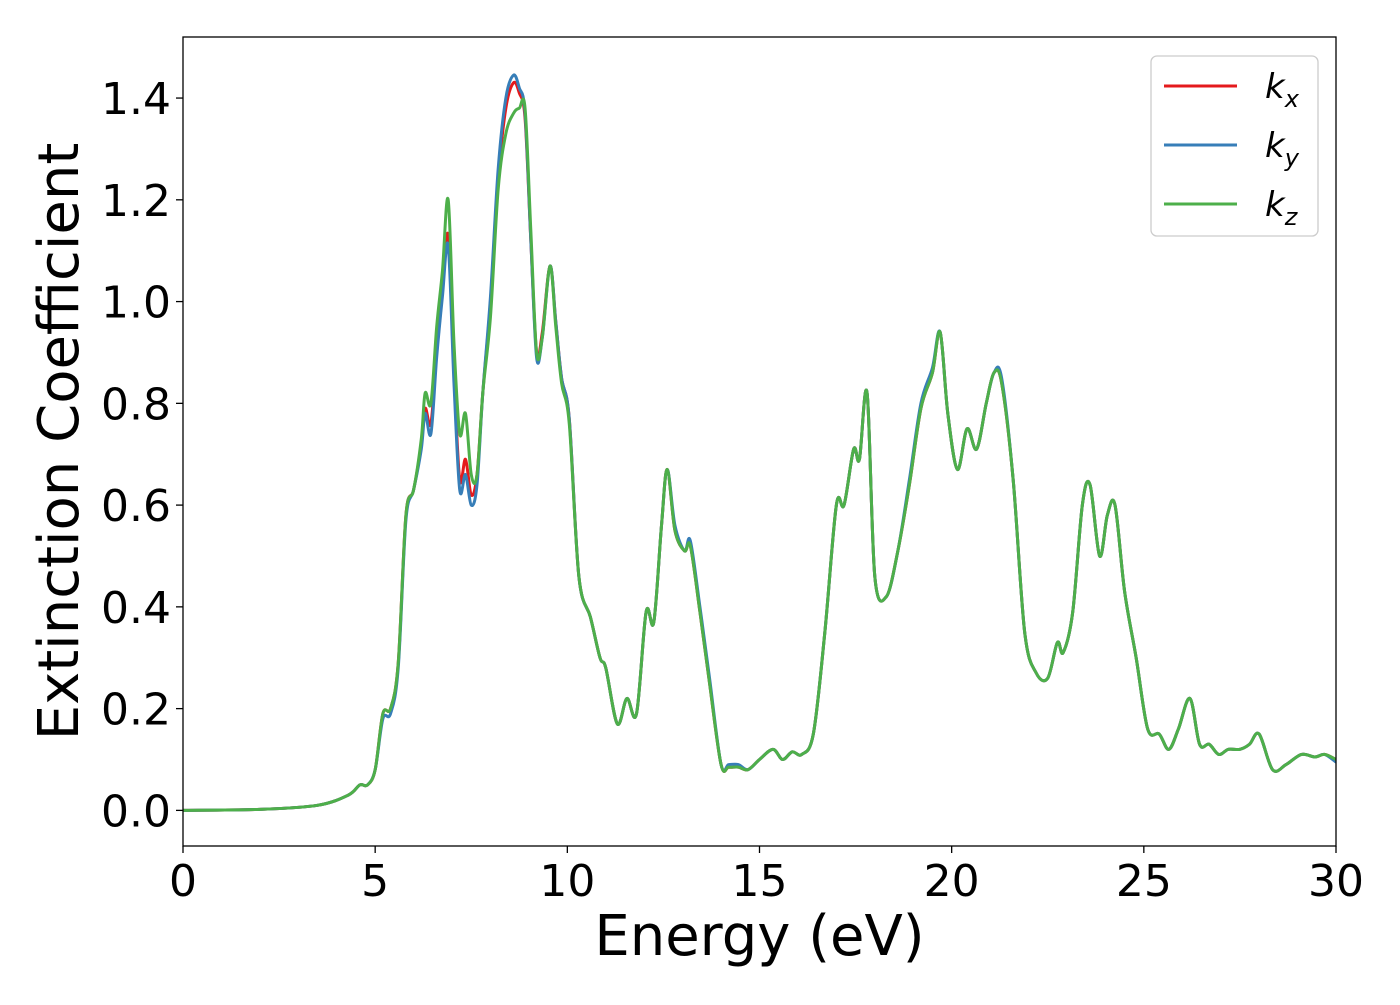  Describe the element at coordinates (136, 404) in the screenshot. I see `y-tick-label: 0.8` at that location.